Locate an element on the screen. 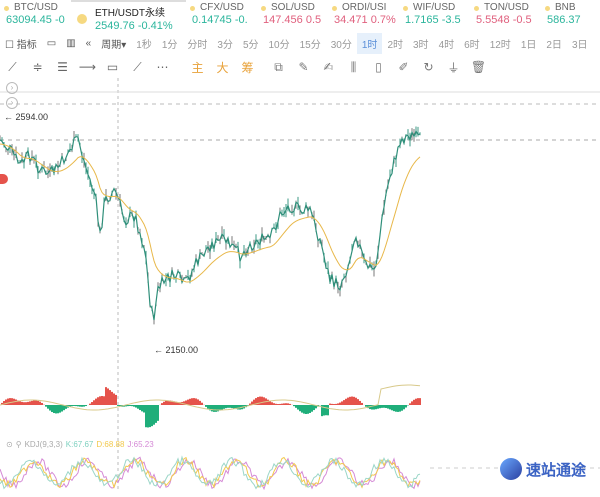 The image size is (600, 497). high-price-label: ← 2594.00 is located at coordinates (26, 117).